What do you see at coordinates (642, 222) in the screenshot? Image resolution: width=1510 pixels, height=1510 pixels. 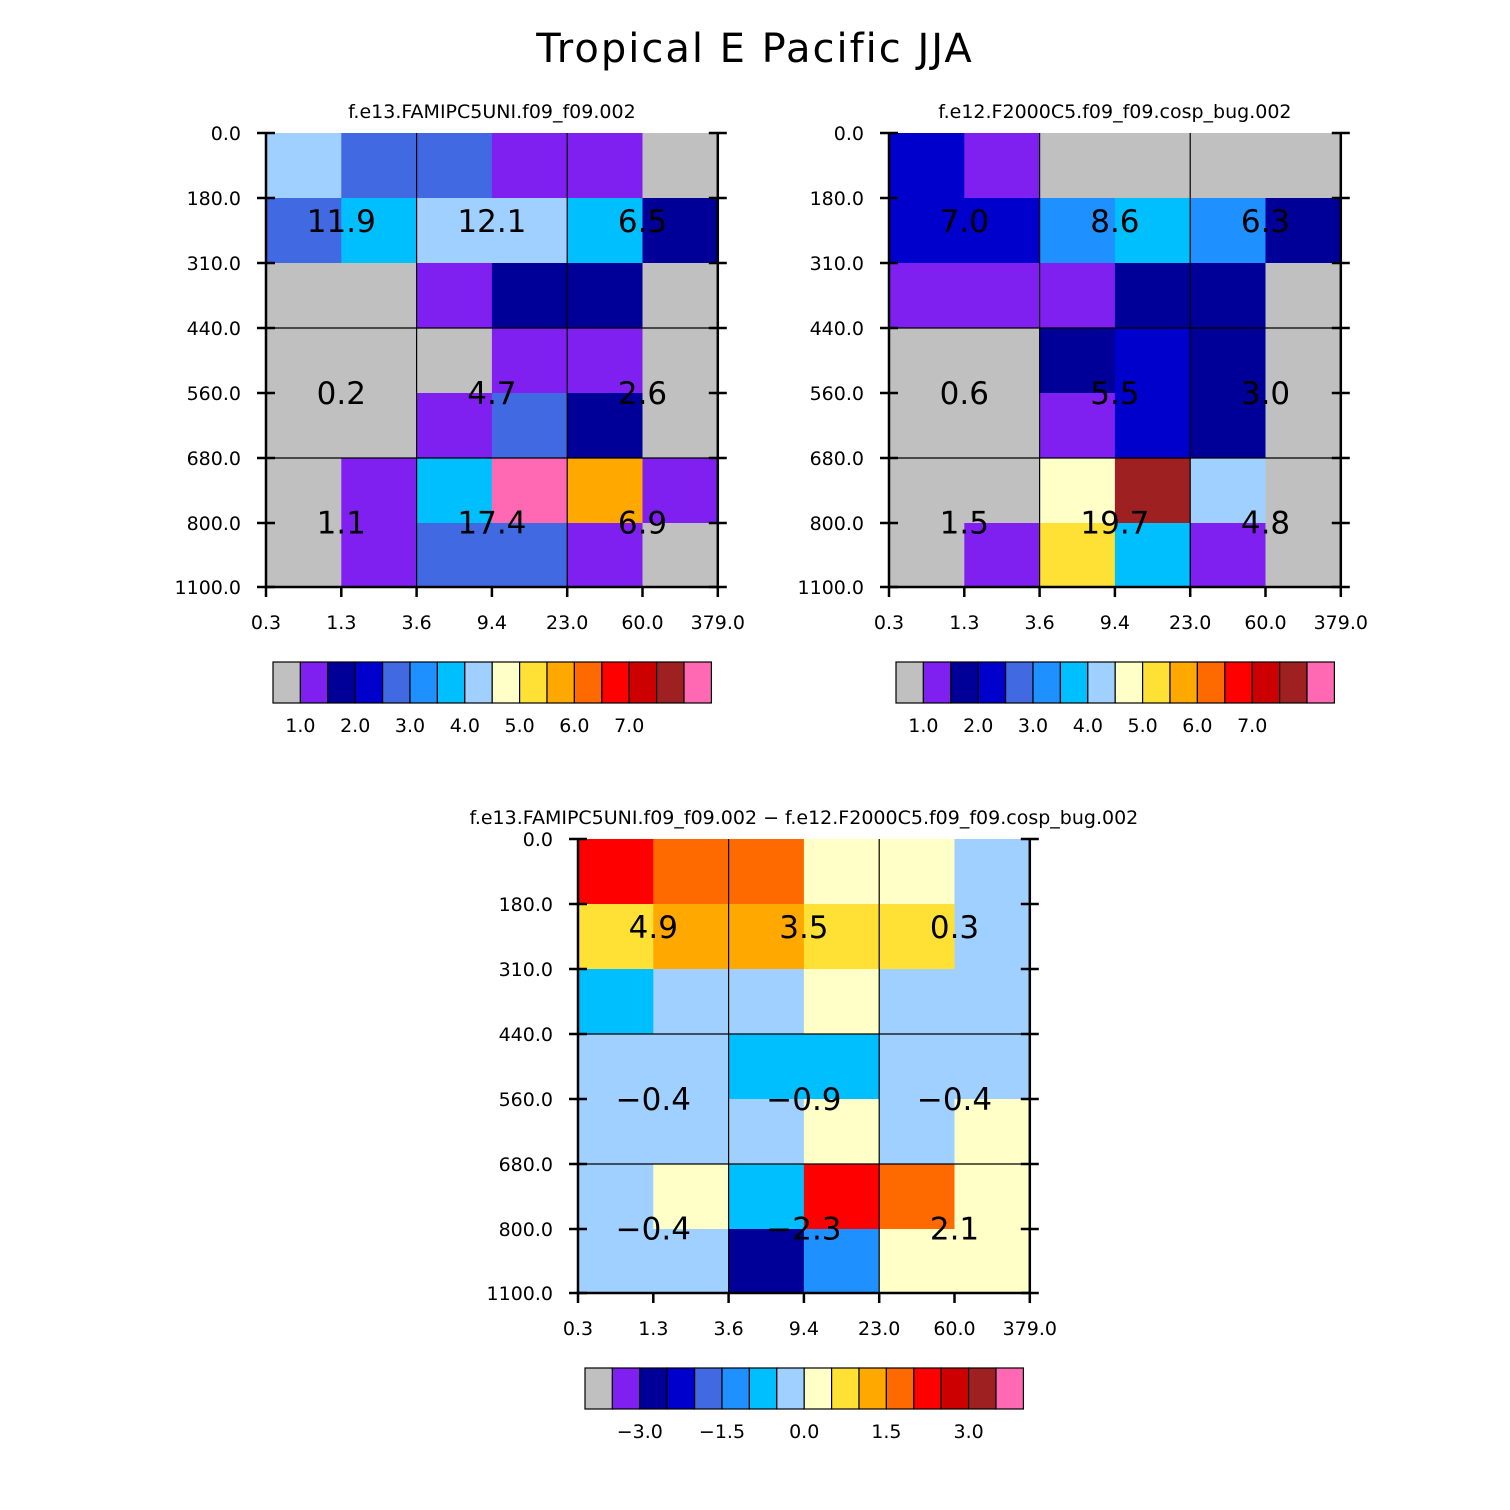 I see `box-value-label: 6.5` at bounding box center [642, 222].